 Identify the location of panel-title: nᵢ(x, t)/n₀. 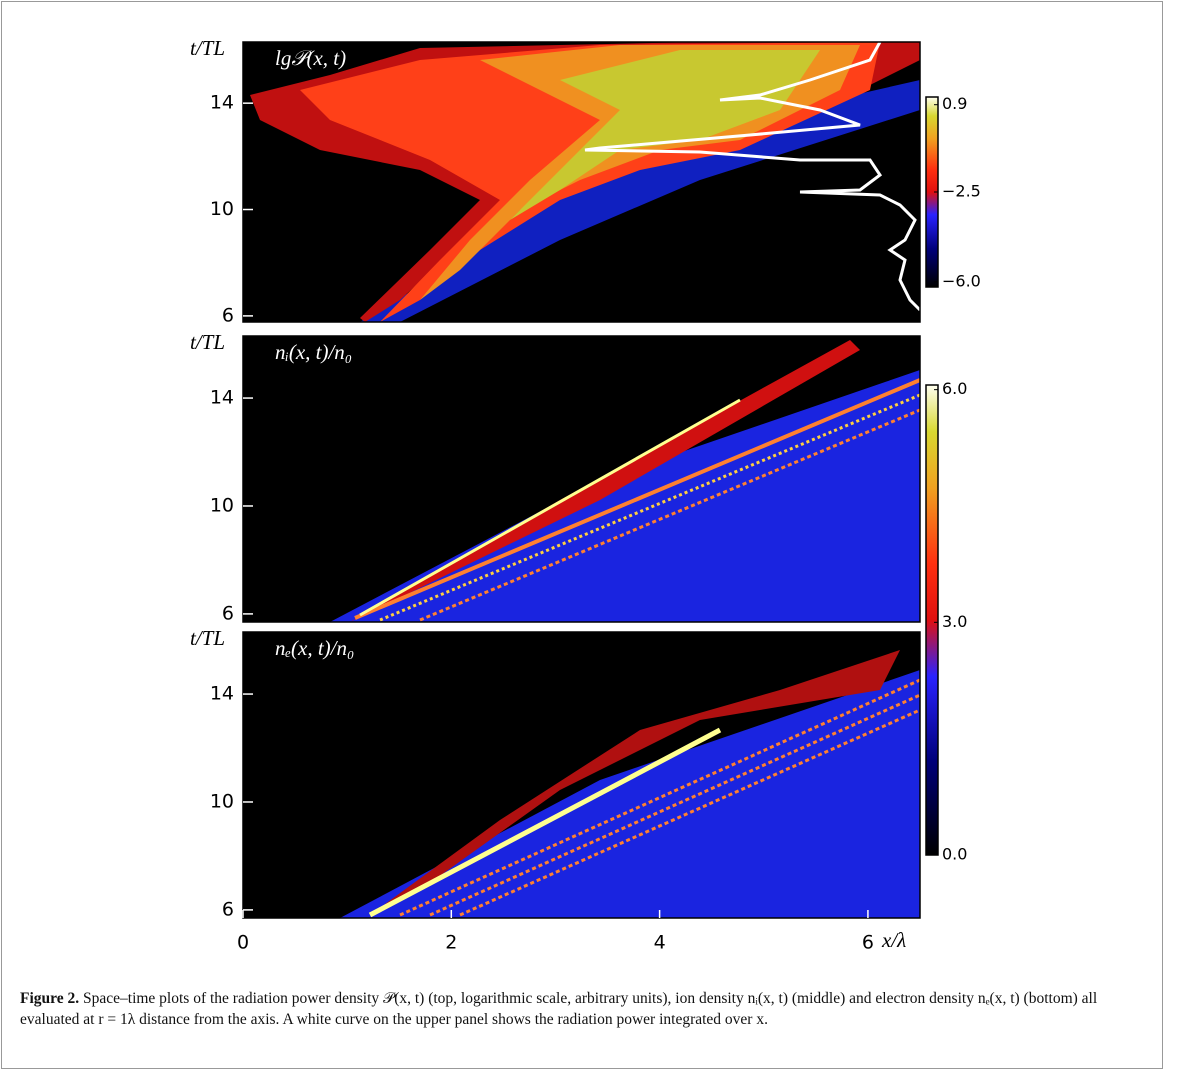
(313, 352).